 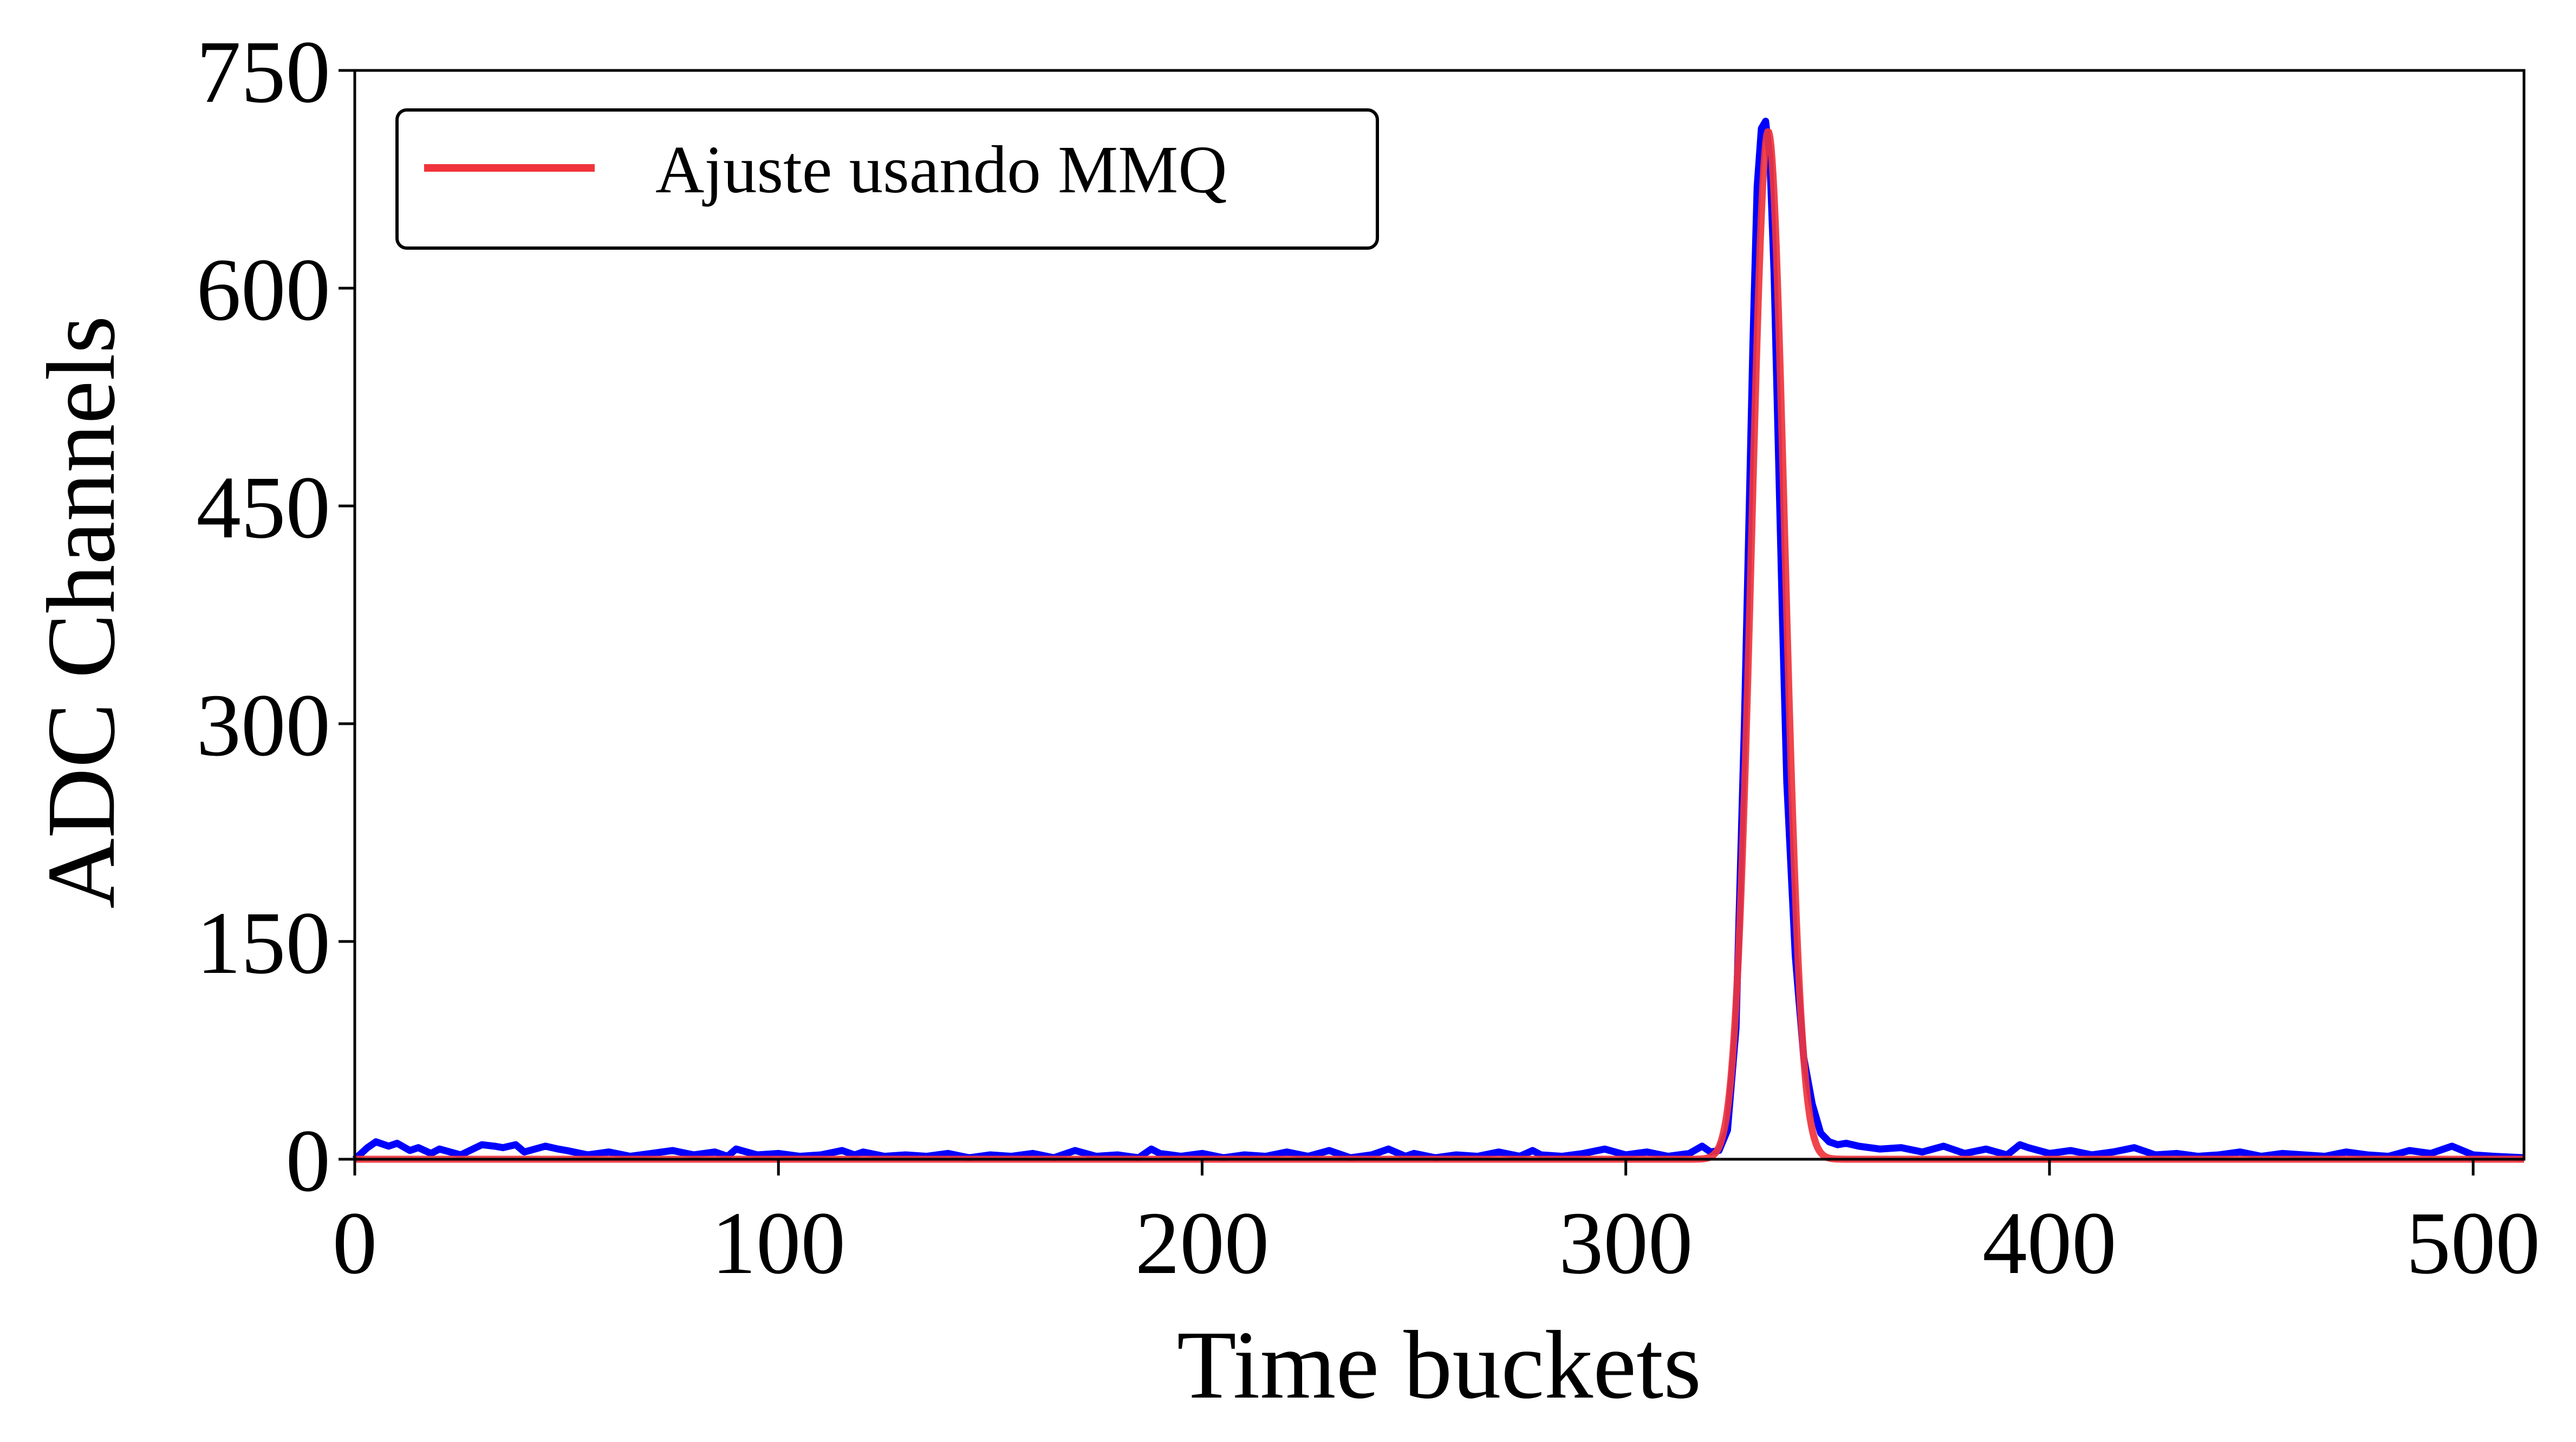 I want to click on x-tick-label: 400, so click(x=2049, y=1243).